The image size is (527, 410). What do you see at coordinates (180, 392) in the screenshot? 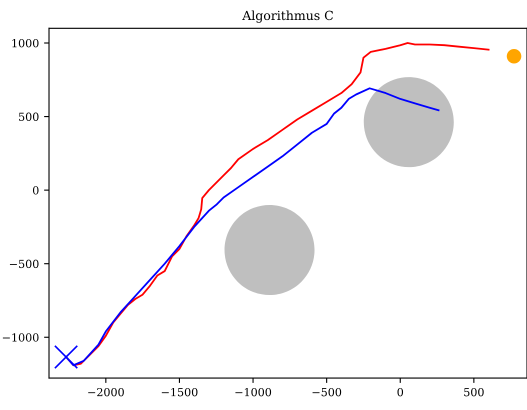
I see `x-tick-label: −1500` at bounding box center [180, 392].